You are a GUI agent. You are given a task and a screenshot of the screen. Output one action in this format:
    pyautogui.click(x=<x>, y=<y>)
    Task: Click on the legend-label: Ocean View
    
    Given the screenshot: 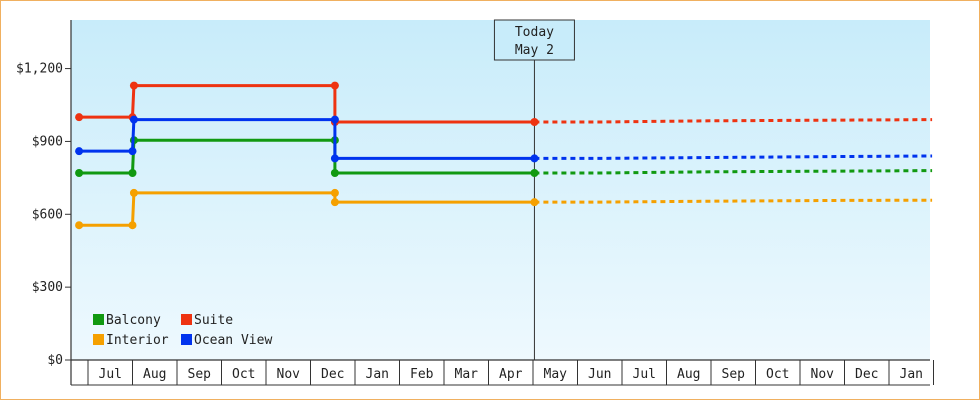 What is the action you would take?
    pyautogui.click(x=233, y=340)
    